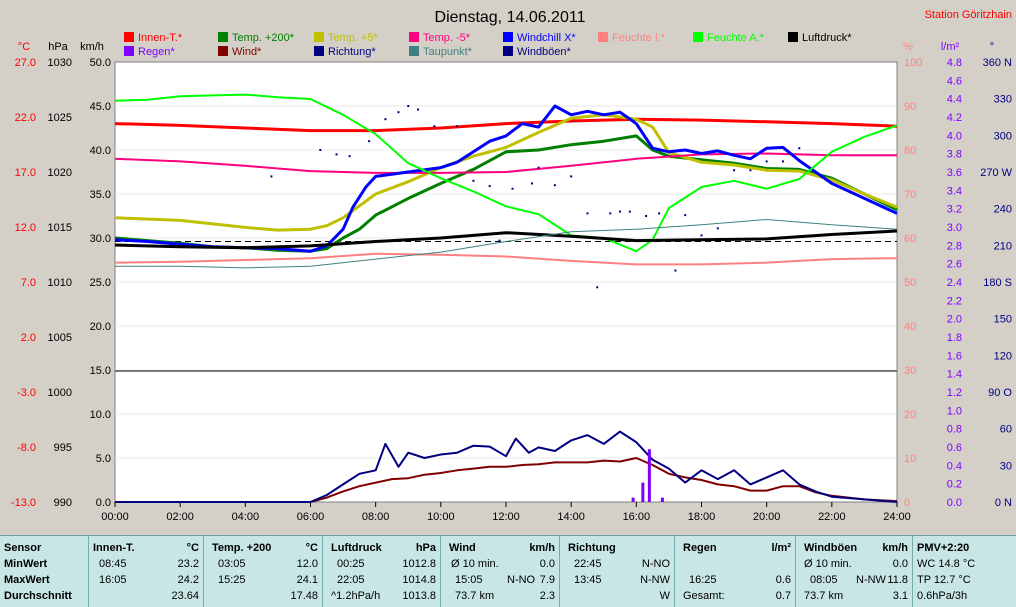 The image size is (1016, 607). I want to click on pmv-title: PMV+2:20, so click(943, 548).